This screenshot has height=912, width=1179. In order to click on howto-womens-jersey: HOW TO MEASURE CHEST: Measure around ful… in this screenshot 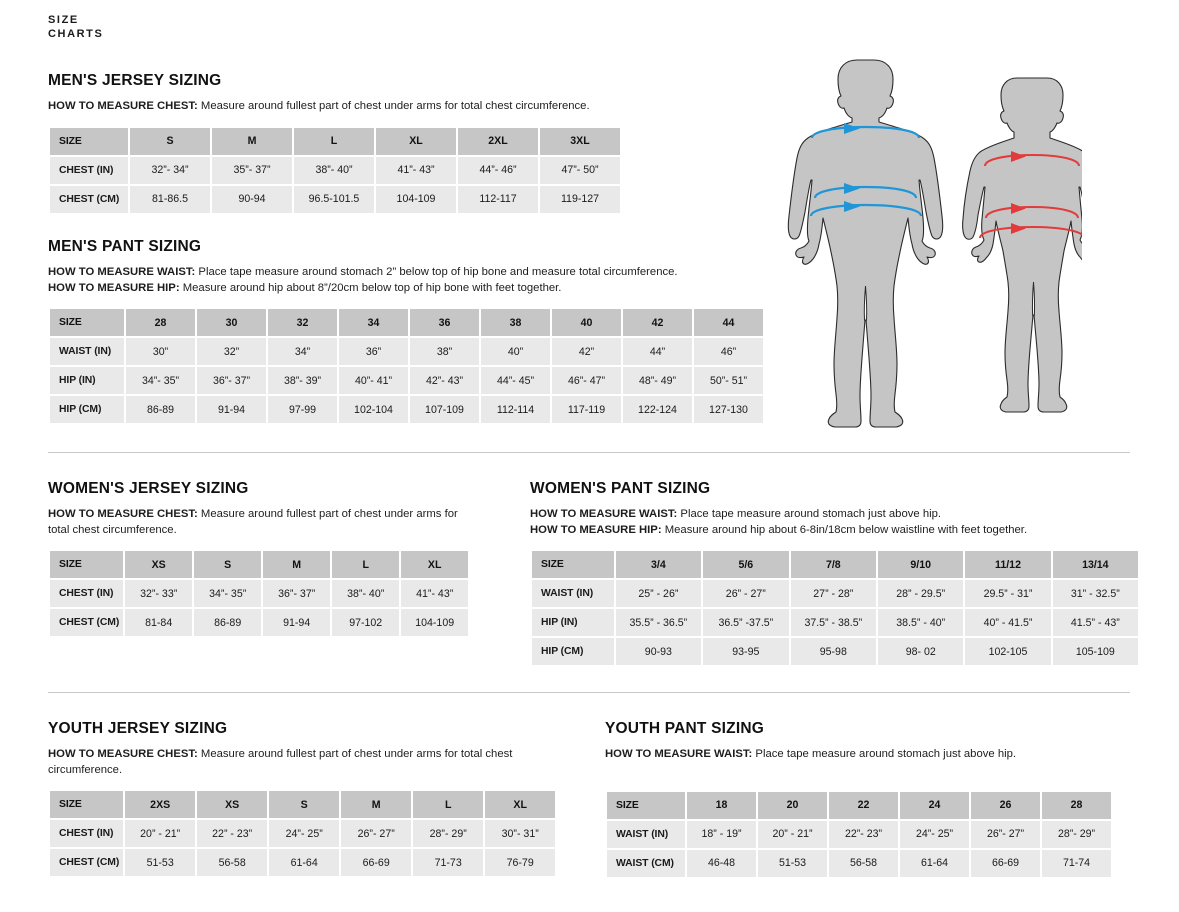, I will do `click(258, 522)`.